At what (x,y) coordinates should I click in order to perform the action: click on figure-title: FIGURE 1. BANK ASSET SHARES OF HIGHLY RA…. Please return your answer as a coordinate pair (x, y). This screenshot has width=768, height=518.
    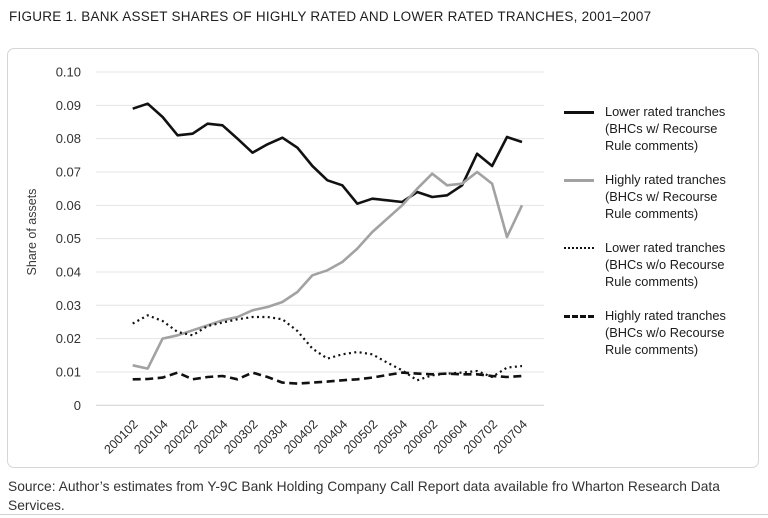
    Looking at the image, I should click on (330, 16).